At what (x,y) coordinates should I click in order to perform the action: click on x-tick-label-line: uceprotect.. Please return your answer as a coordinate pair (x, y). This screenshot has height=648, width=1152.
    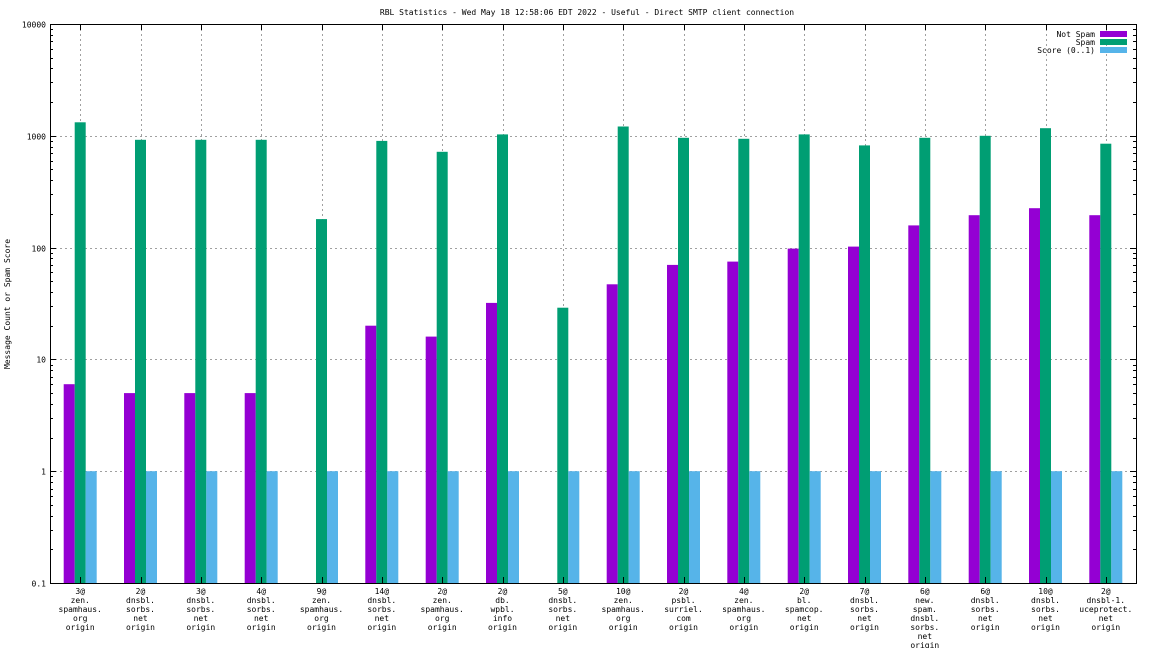
    Looking at the image, I should click on (1105, 609).